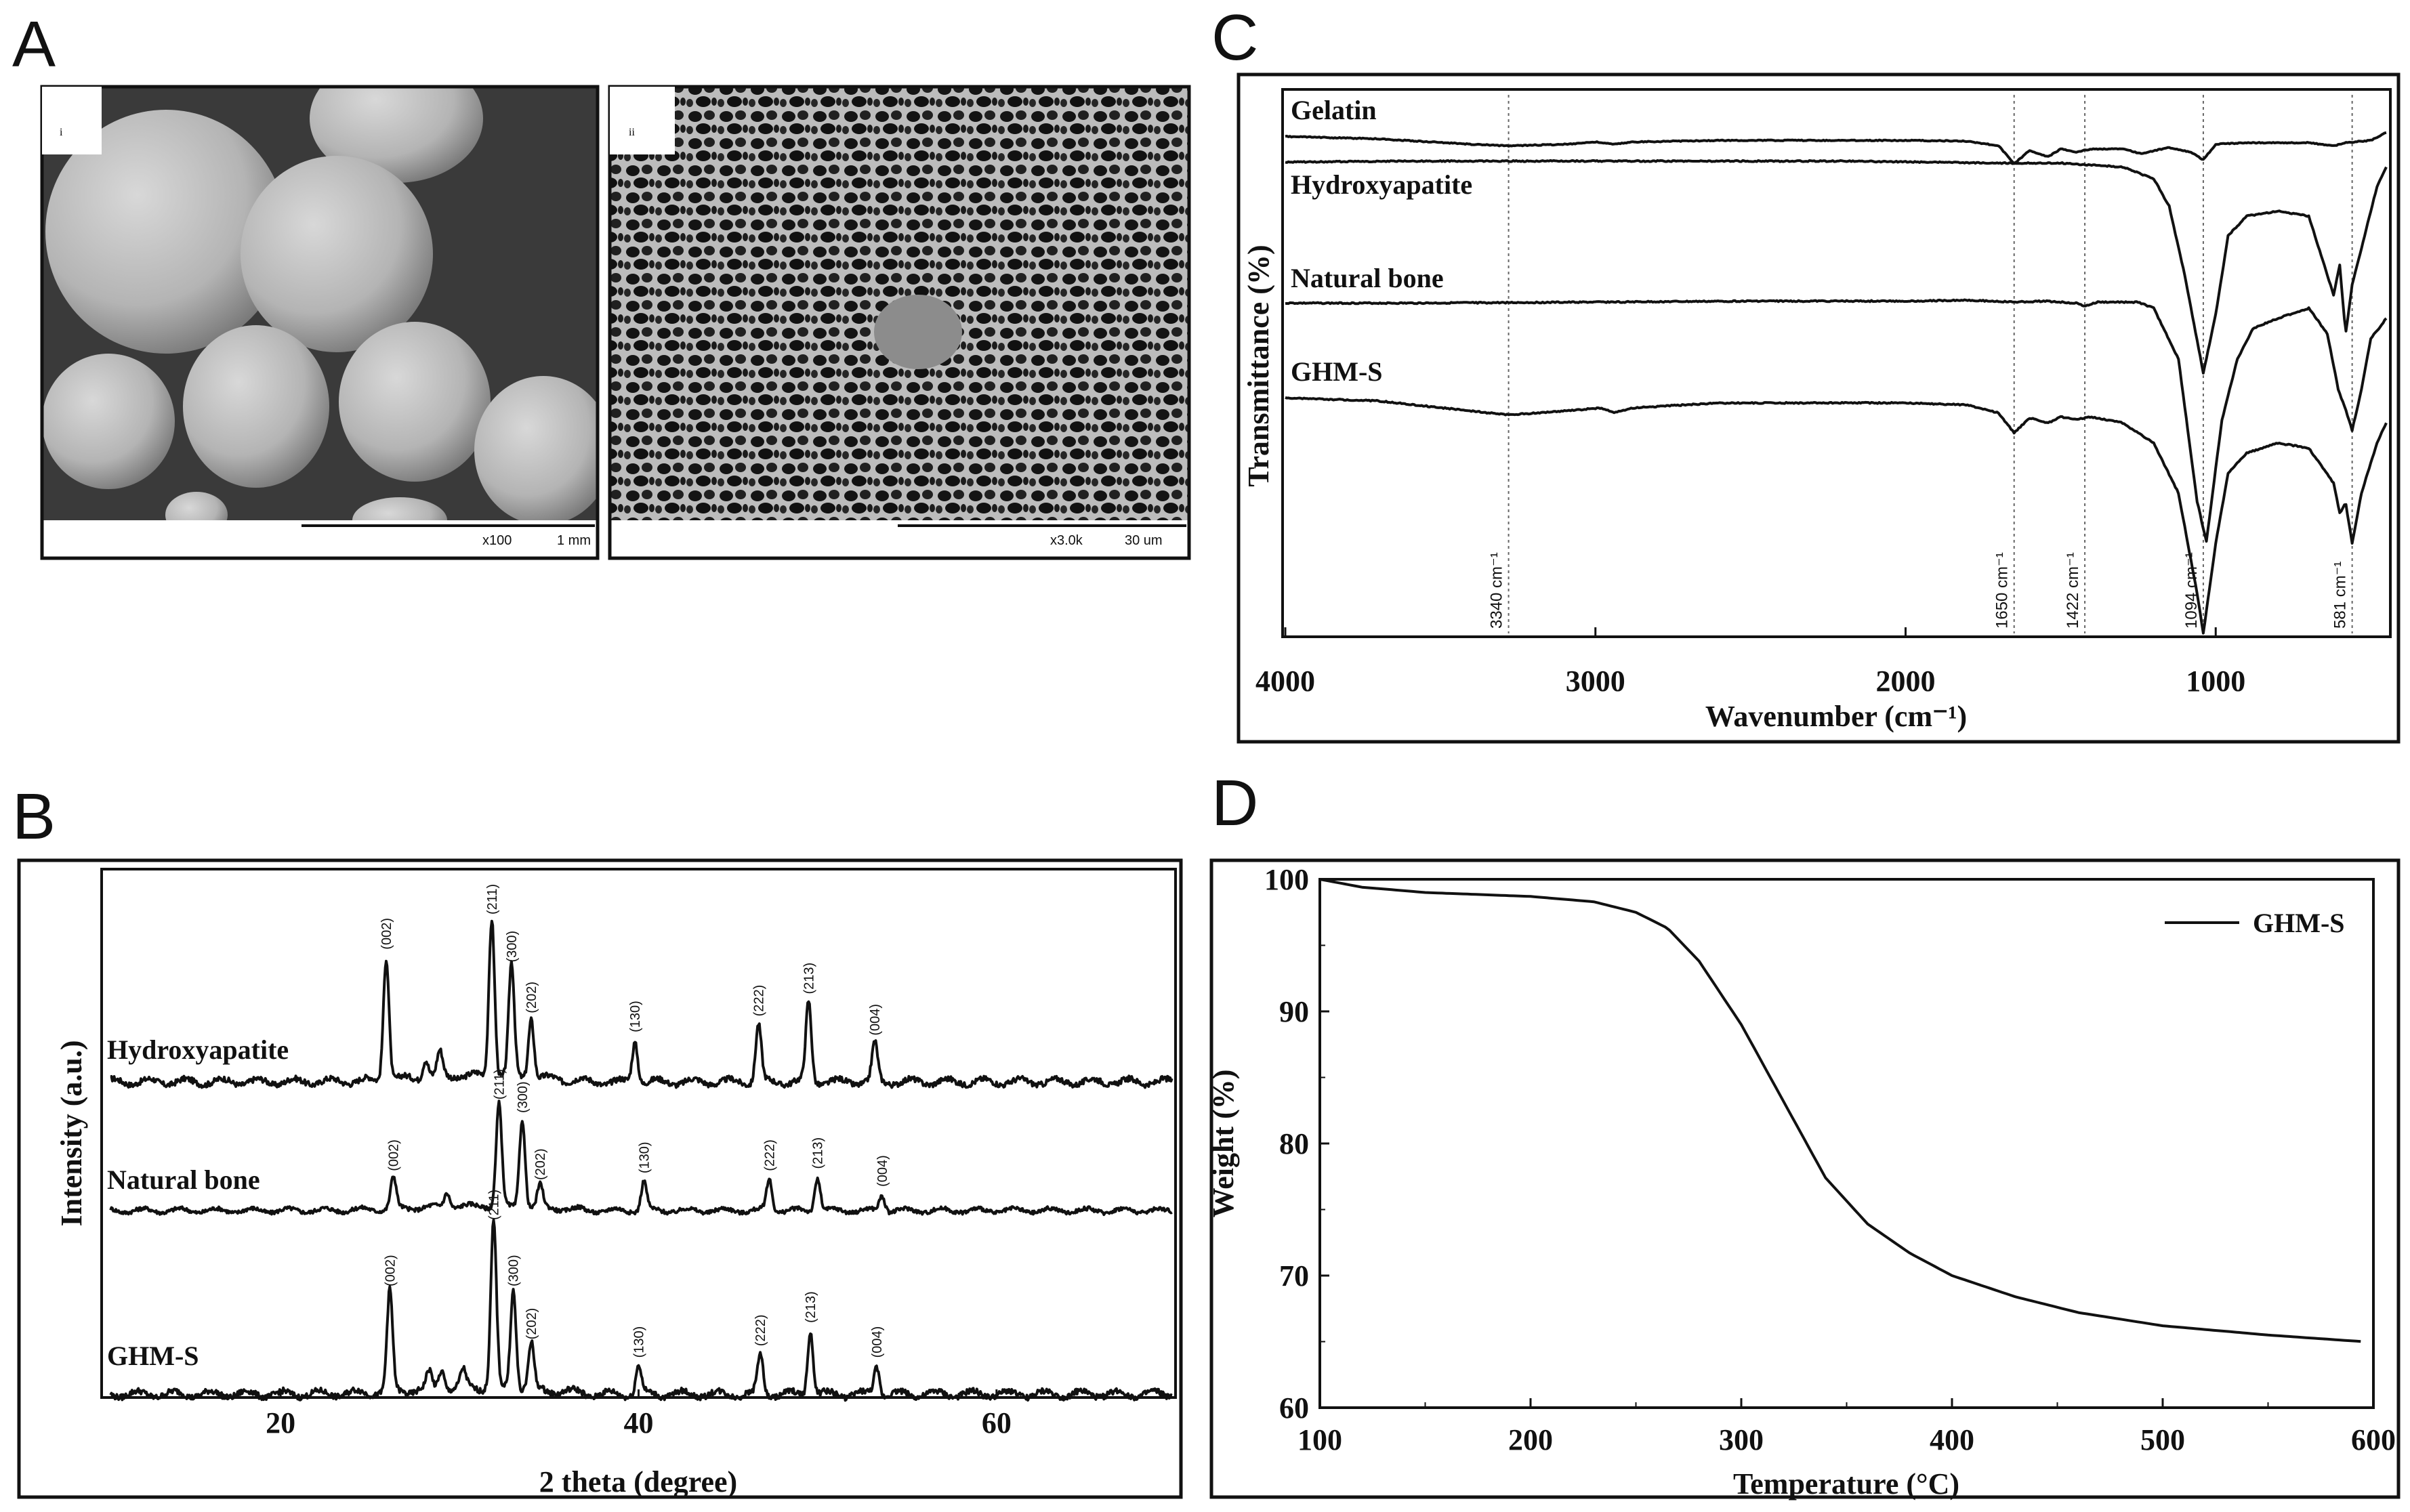 This screenshot has width=2410, height=1512. What do you see at coordinates (1337, 371) in the screenshot?
I see `ftir-series-label: GHM-S` at bounding box center [1337, 371].